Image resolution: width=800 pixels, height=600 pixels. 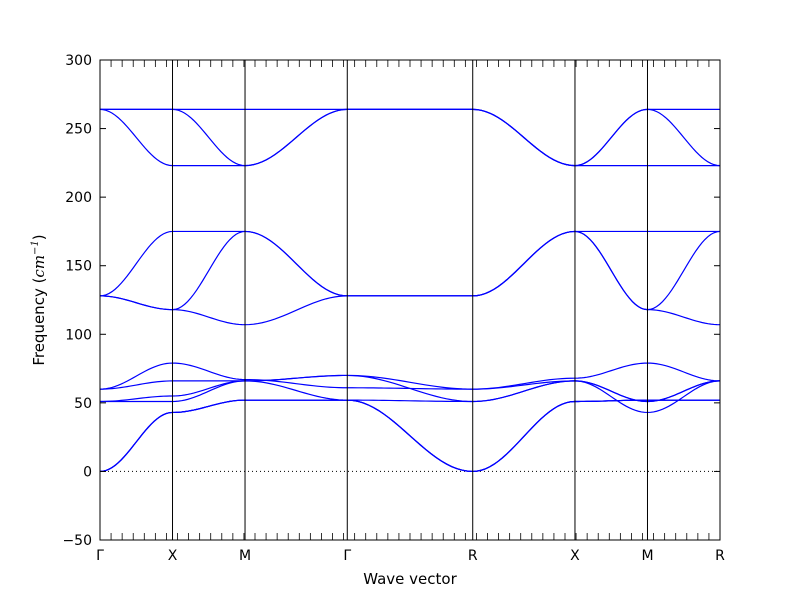 What do you see at coordinates (78, 198) in the screenshot?
I see `y-tick-label: 200` at bounding box center [78, 198].